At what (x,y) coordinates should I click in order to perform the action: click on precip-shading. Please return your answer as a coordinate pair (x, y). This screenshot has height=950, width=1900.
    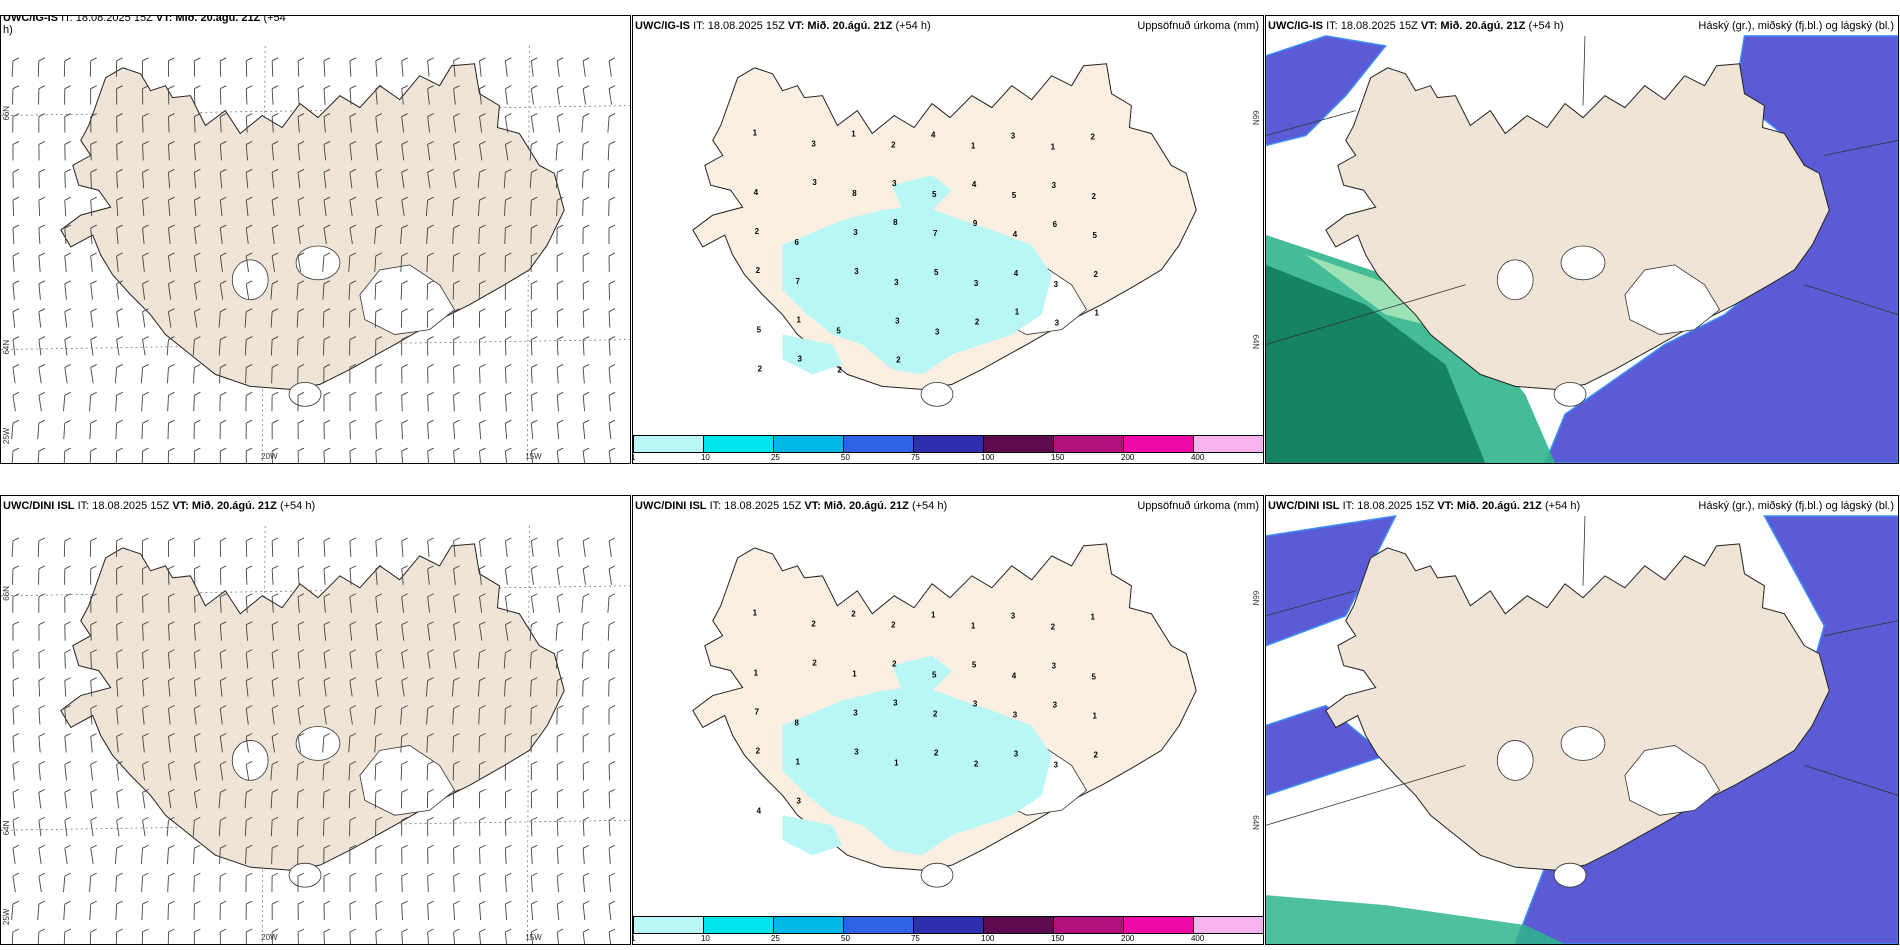
    Looking at the image, I should click on (917, 275).